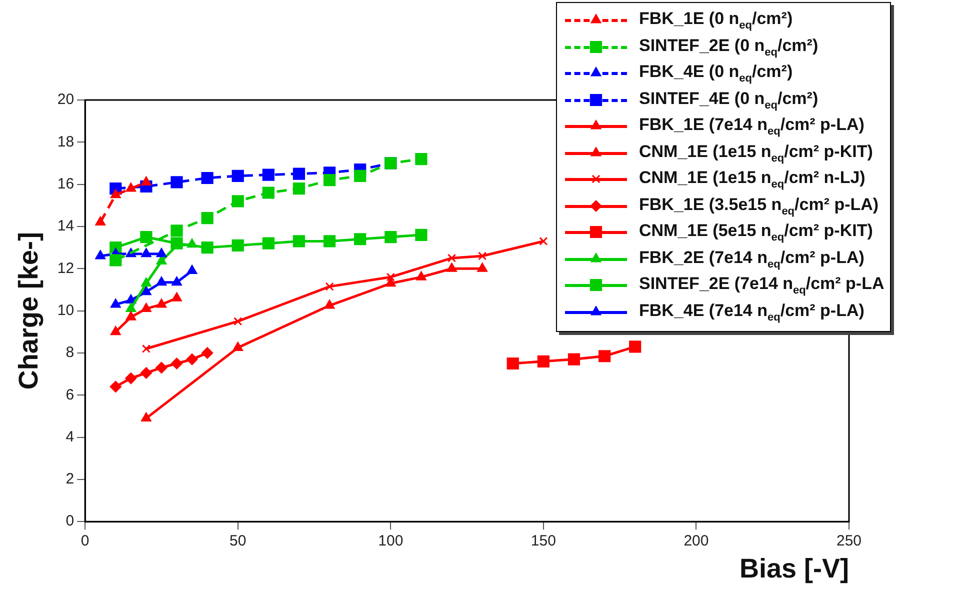 The image size is (969, 590). What do you see at coordinates (696, 541) in the screenshot?
I see `x-tick-label: 200` at bounding box center [696, 541].